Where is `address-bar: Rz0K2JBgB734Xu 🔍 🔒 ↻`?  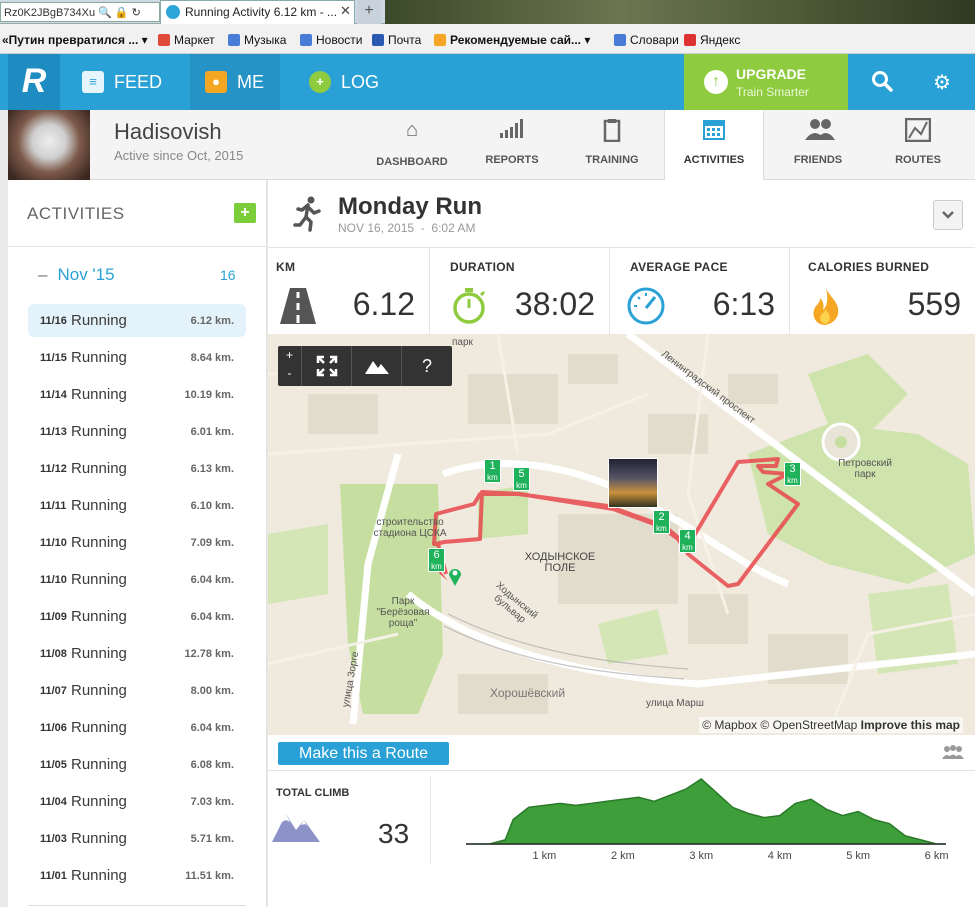 address-bar: Rz0K2JBgB734Xu 🔍 🔒 ↻ is located at coordinates (80, 12).